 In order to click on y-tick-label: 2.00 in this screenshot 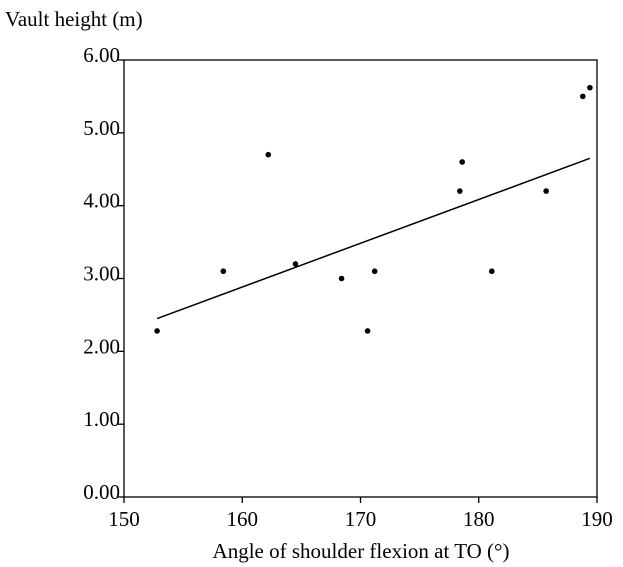, I will do `click(101, 346)`.